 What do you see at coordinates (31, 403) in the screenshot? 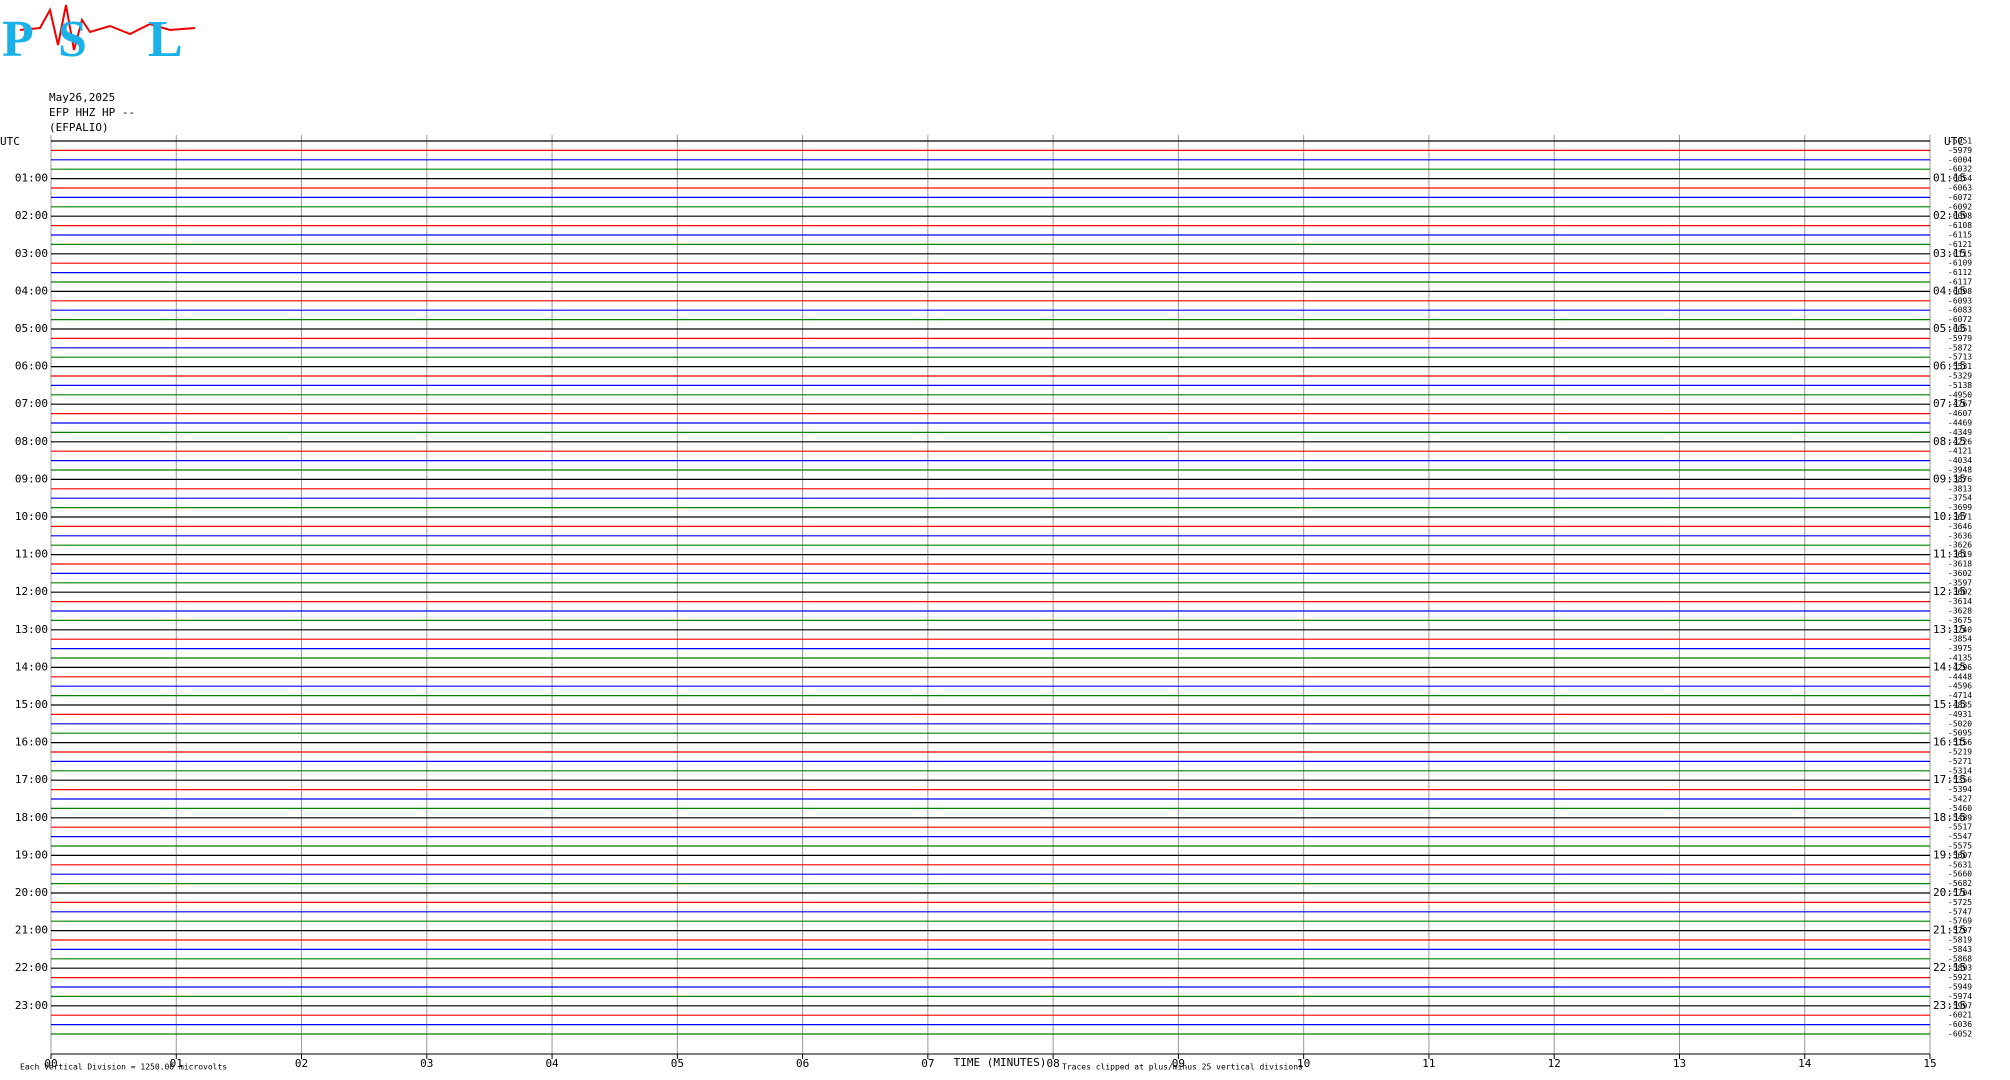
I see `hour-label: 07:00` at bounding box center [31, 403].